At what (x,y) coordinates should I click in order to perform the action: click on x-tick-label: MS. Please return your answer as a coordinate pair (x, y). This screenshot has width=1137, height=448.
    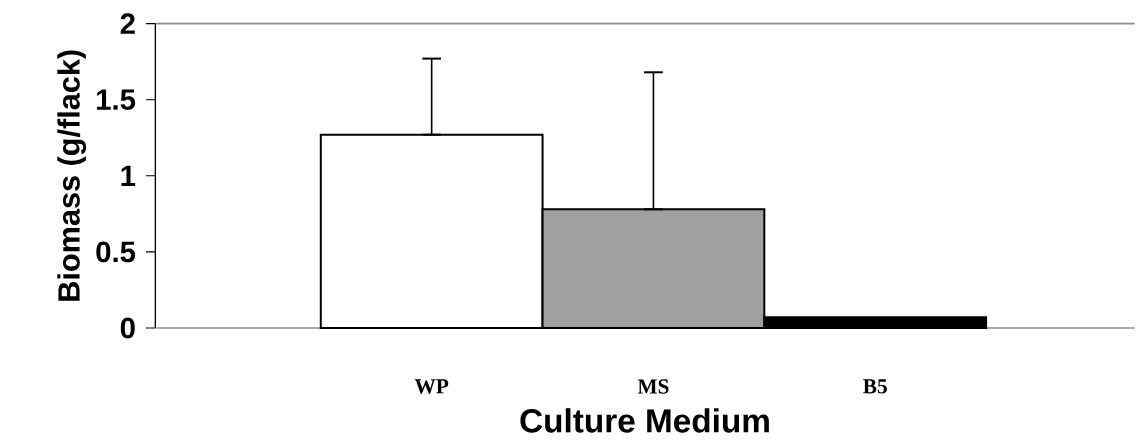
    Looking at the image, I should click on (653, 386).